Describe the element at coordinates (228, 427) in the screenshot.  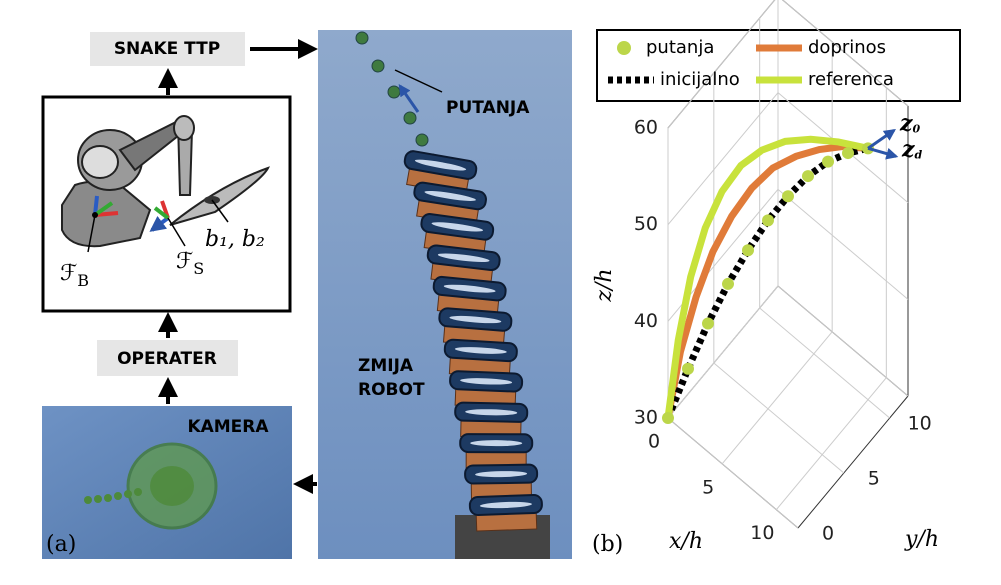
I see `kamera-label: KAMERA` at that location.